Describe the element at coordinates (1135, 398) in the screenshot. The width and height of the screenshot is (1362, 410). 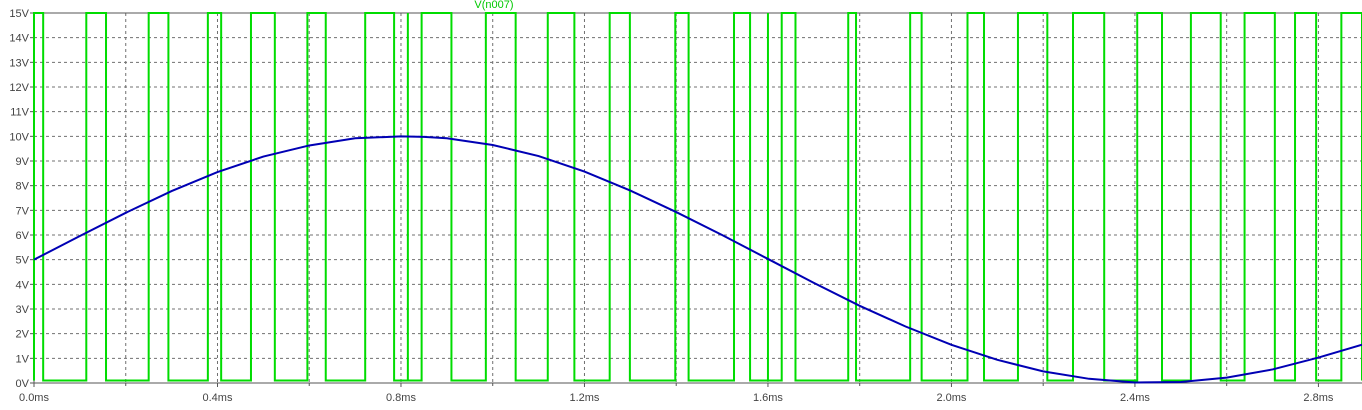
I see `x-tick-label: 2.4ms` at that location.